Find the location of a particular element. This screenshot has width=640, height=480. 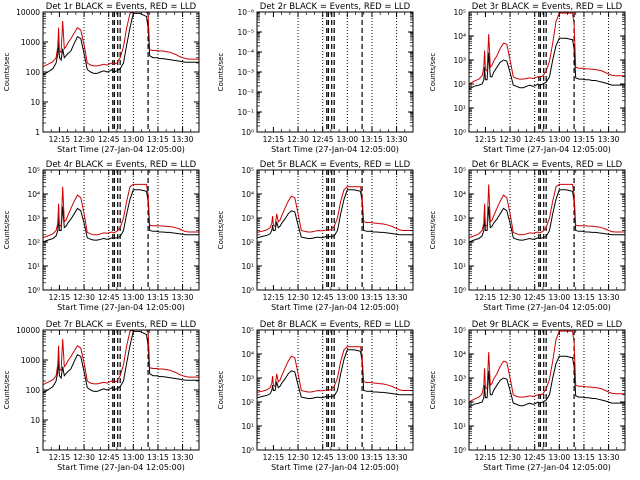

panel-title: Det 3r BLACK = Events, RED = LLD is located at coordinates (547, 7).